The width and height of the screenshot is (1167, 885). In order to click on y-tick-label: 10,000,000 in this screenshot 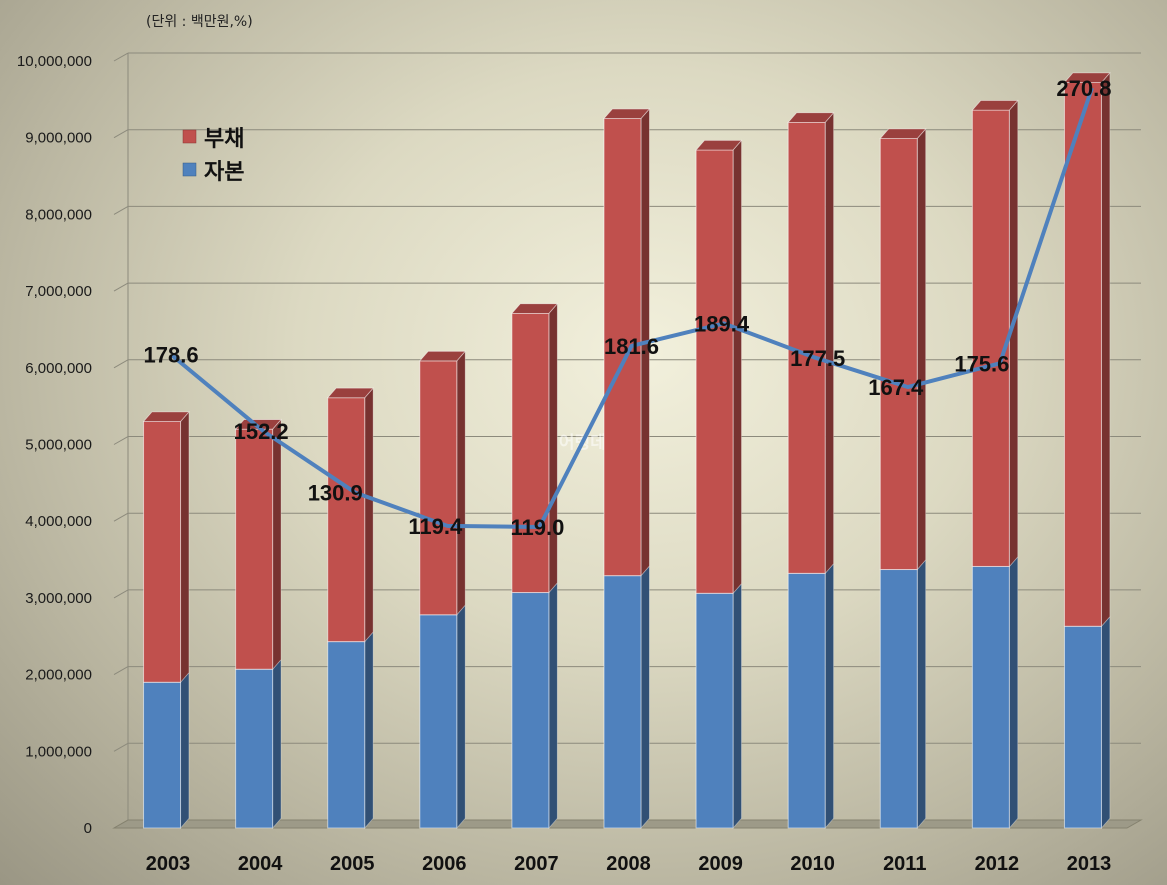, I will do `click(54, 61)`.